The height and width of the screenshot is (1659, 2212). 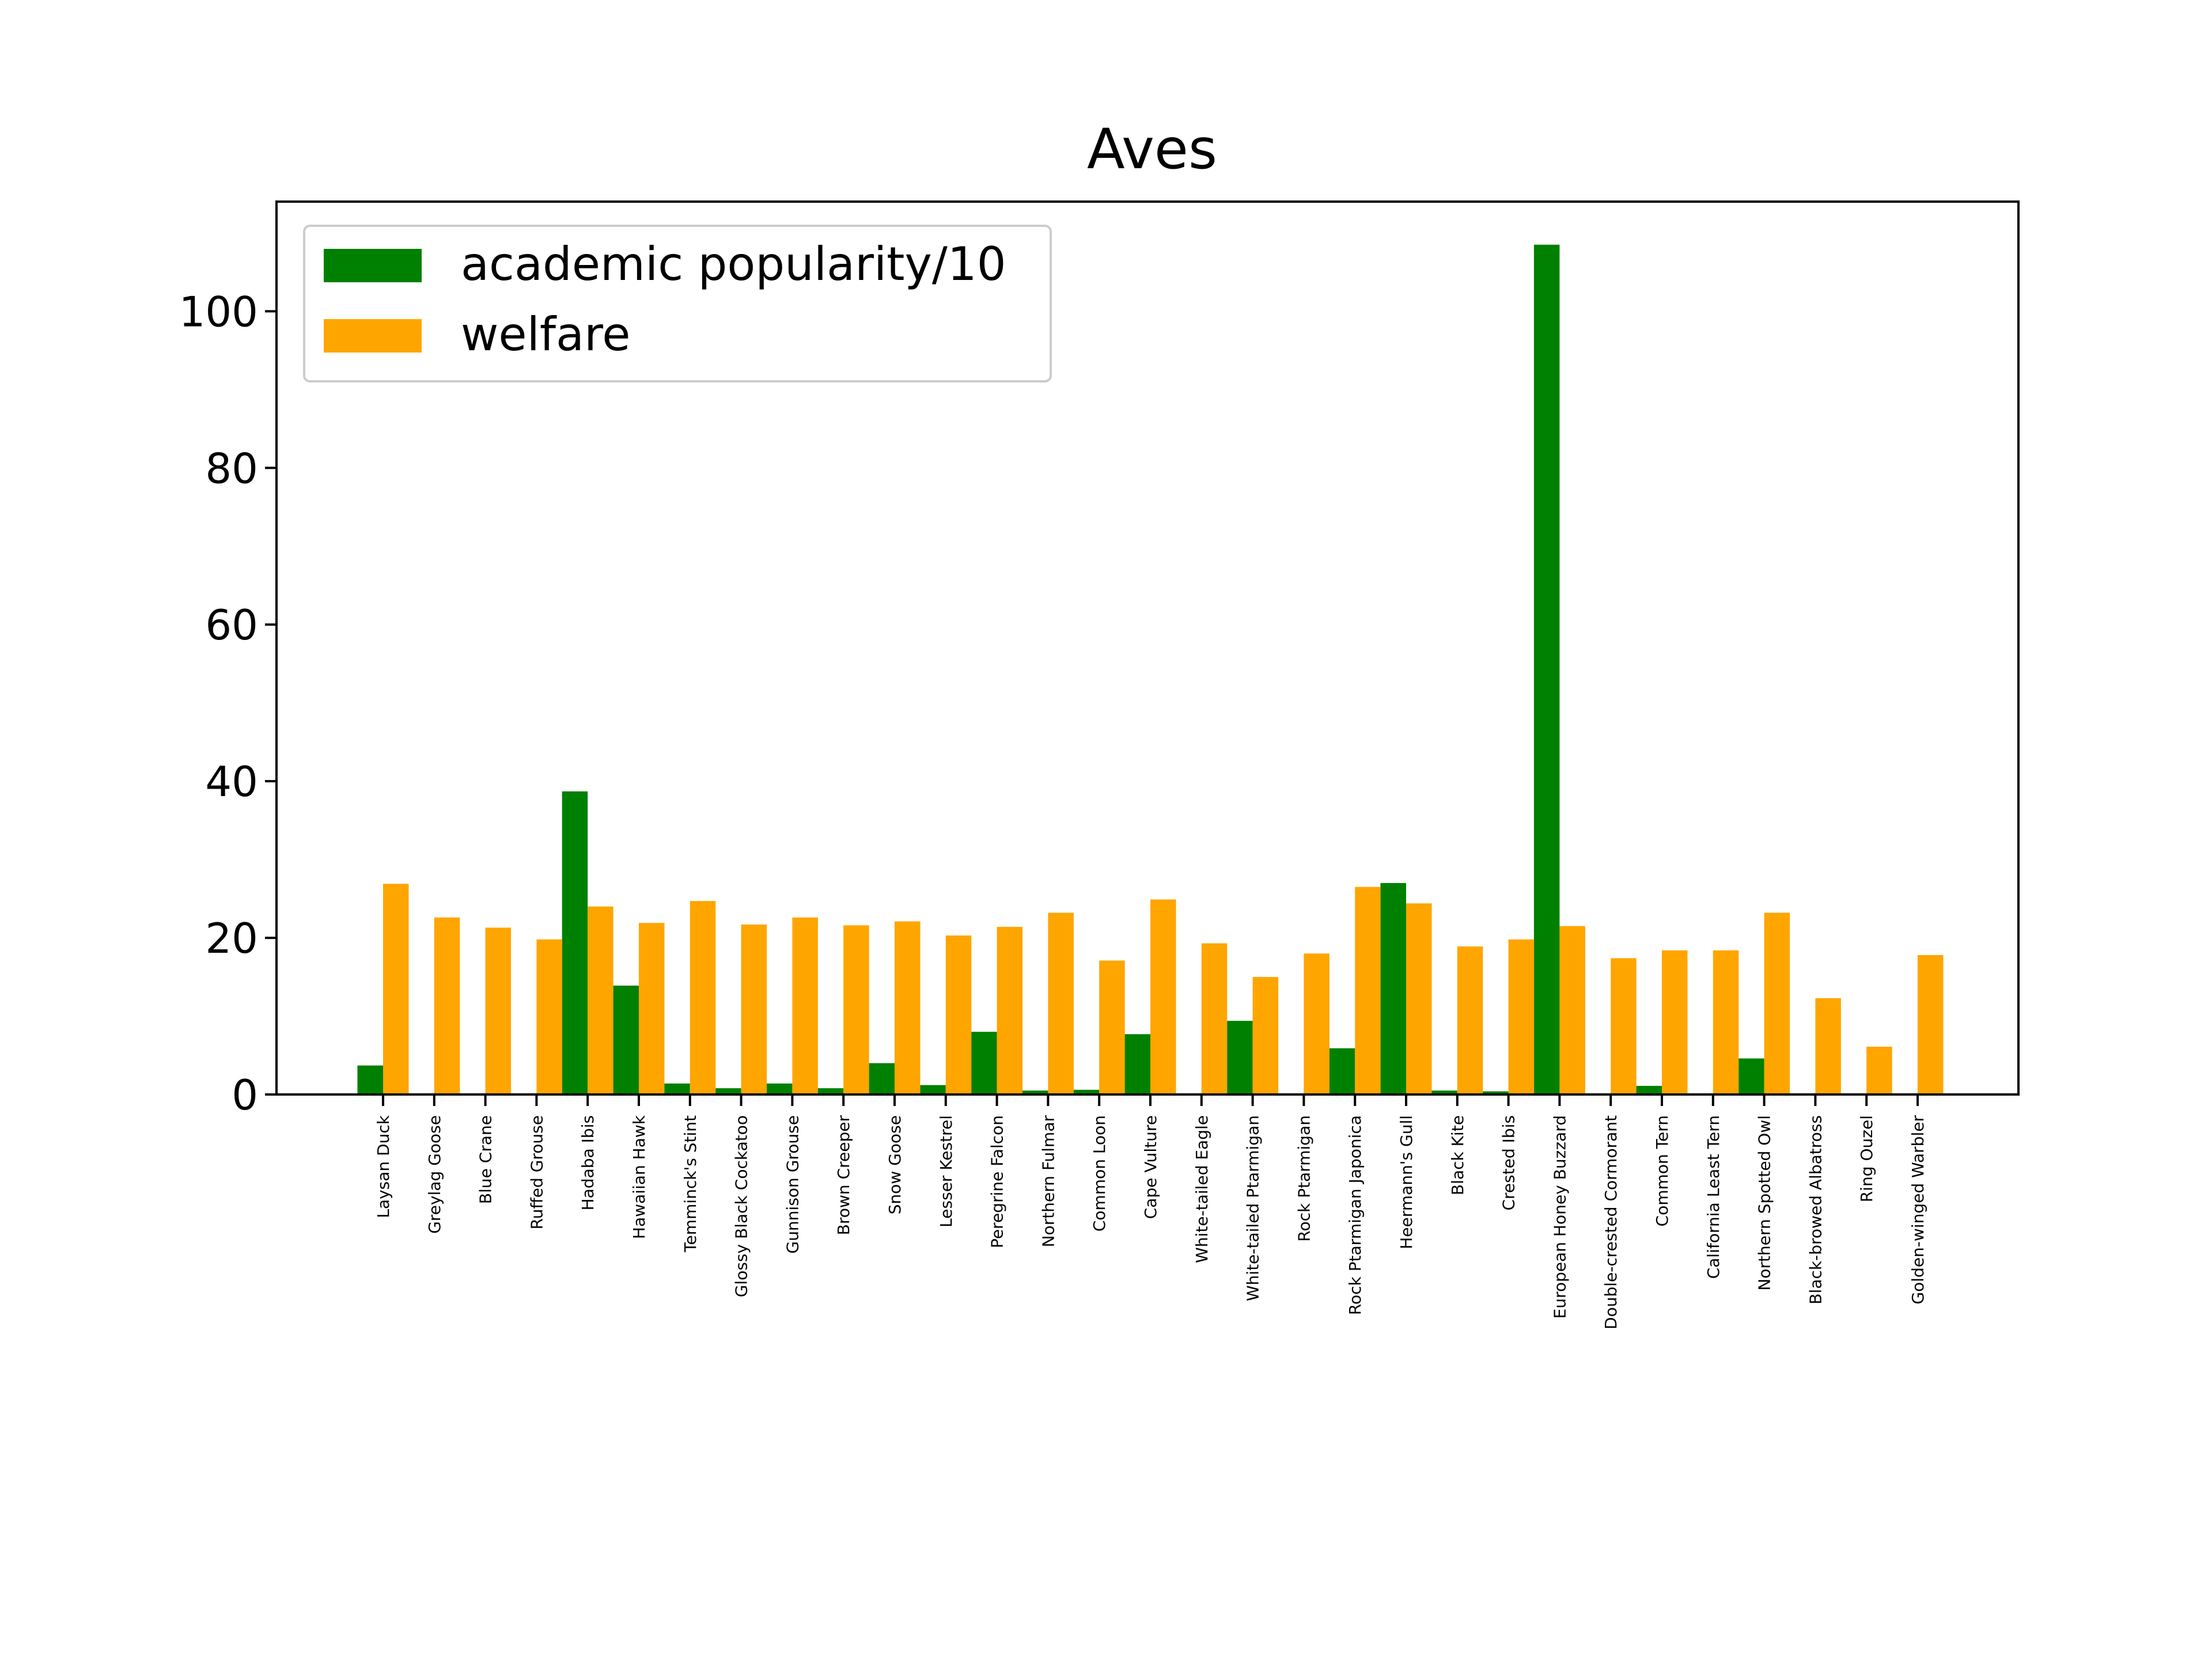 I want to click on y-axis: 0 20 40 60 80 100, so click(x=227, y=703).